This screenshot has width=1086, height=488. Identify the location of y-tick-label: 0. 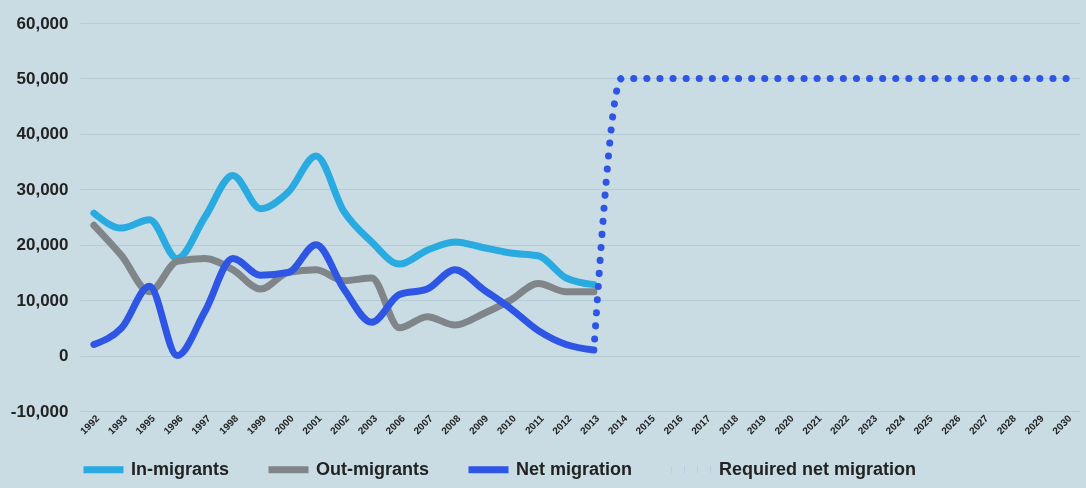
(64, 356).